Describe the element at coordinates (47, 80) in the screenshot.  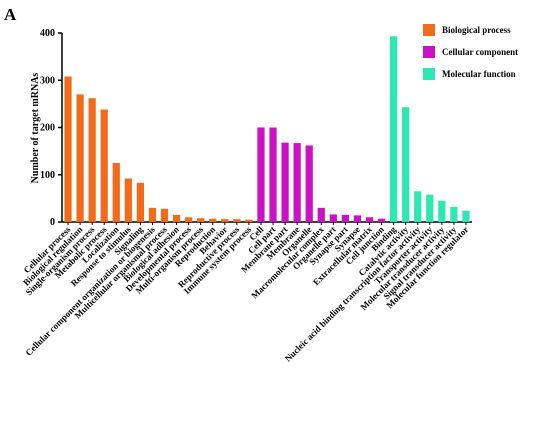
I see `y-tick-label: 300` at that location.